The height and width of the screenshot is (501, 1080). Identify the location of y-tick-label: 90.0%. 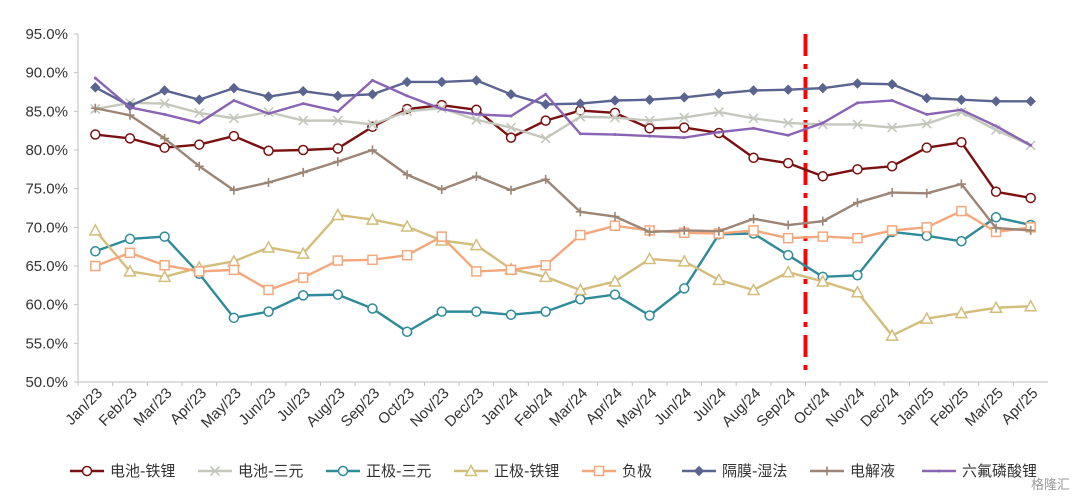
(46, 73).